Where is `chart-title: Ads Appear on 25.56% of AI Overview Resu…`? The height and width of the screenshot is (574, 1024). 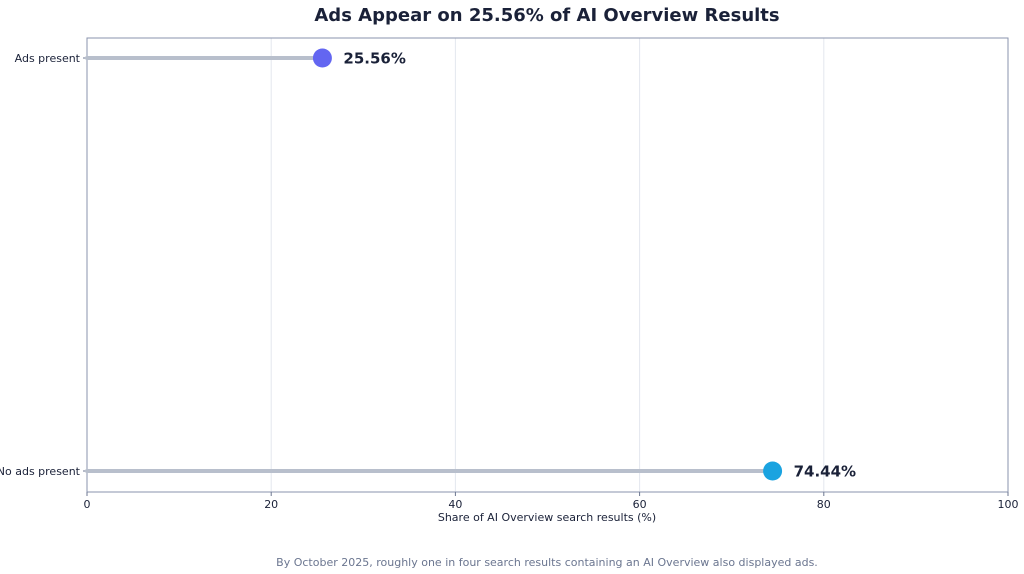 chart-title: Ads Appear on 25.56% of AI Overview Resu… is located at coordinates (546, 15).